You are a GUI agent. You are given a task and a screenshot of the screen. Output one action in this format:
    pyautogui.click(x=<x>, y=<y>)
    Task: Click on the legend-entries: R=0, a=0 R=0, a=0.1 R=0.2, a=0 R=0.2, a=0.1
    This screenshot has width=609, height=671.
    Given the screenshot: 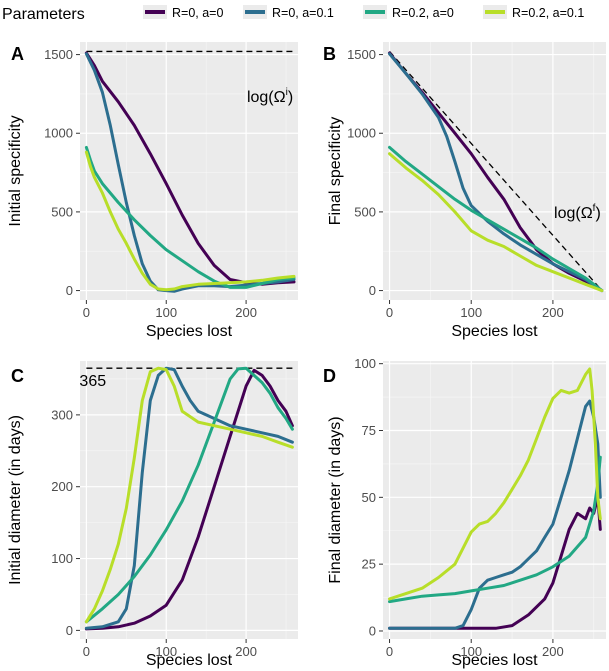 What is the action you would take?
    pyautogui.click(x=363, y=12)
    